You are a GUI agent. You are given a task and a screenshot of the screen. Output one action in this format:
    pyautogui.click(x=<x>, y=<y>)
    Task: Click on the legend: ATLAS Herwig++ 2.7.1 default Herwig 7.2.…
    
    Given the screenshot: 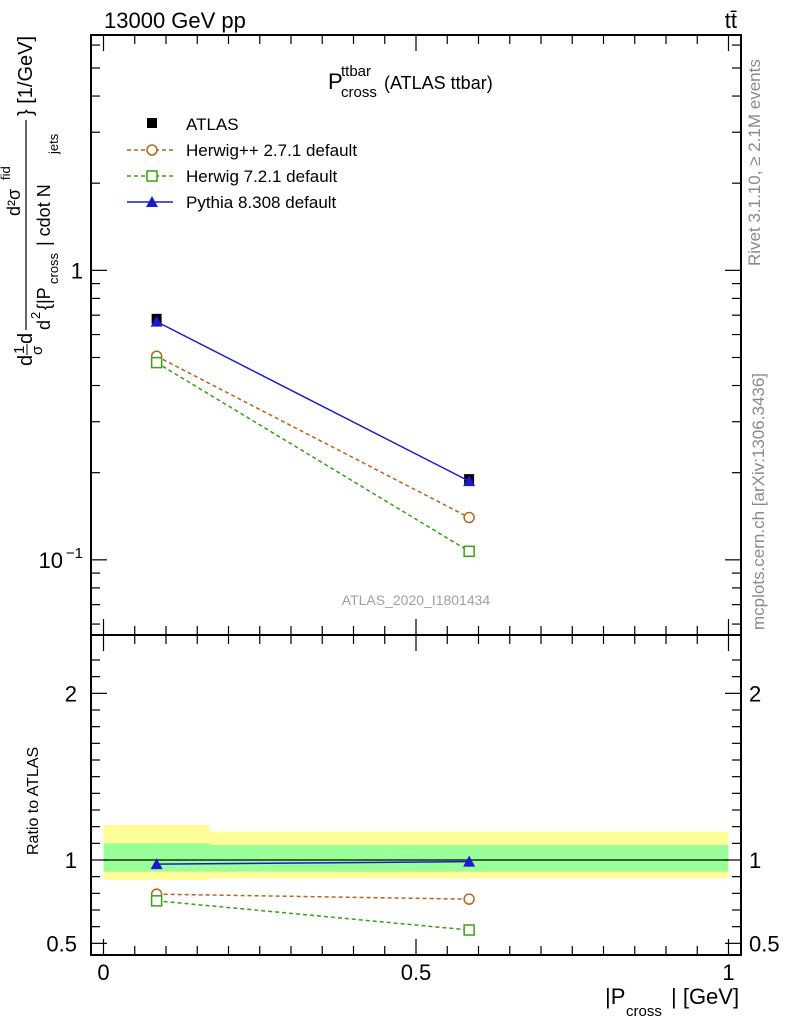 What is the action you would take?
    pyautogui.click(x=242, y=163)
    